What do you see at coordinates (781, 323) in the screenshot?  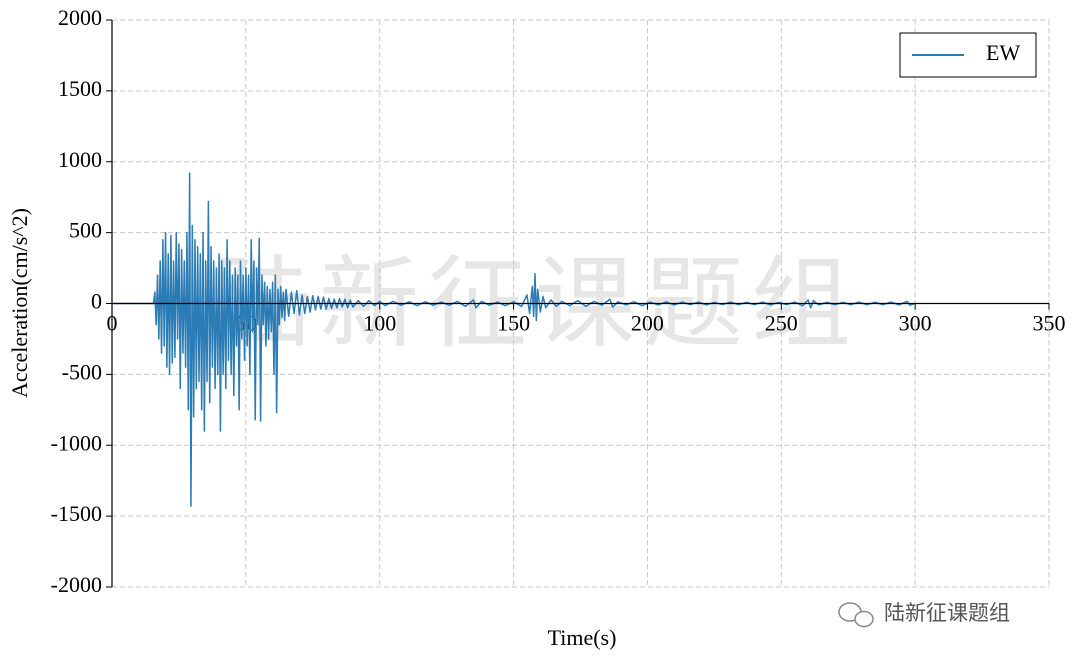 I see `x-tick-label: 250` at bounding box center [781, 323].